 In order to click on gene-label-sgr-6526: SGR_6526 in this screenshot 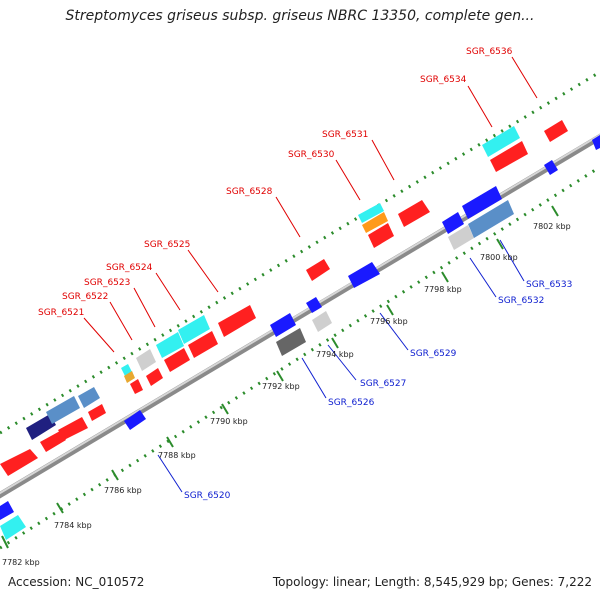, I will do `click(351, 403)`.